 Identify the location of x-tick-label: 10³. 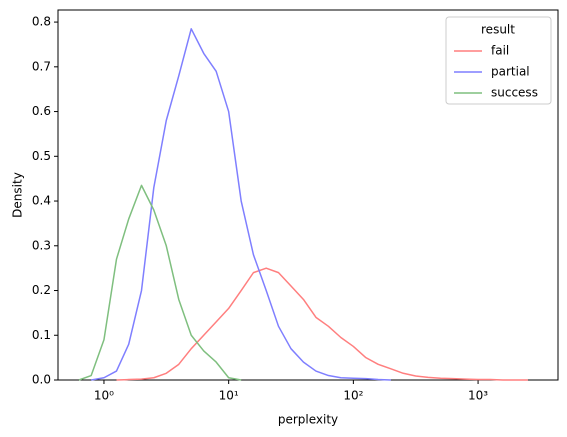
(478, 396).